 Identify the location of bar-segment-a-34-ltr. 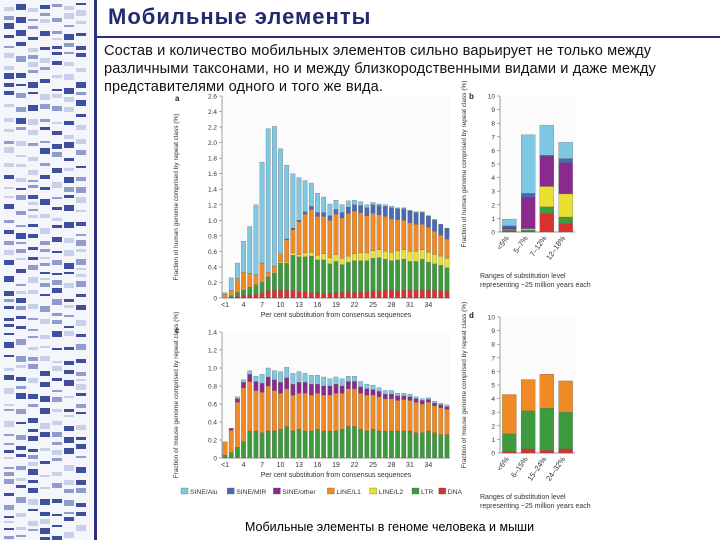
(434, 277).